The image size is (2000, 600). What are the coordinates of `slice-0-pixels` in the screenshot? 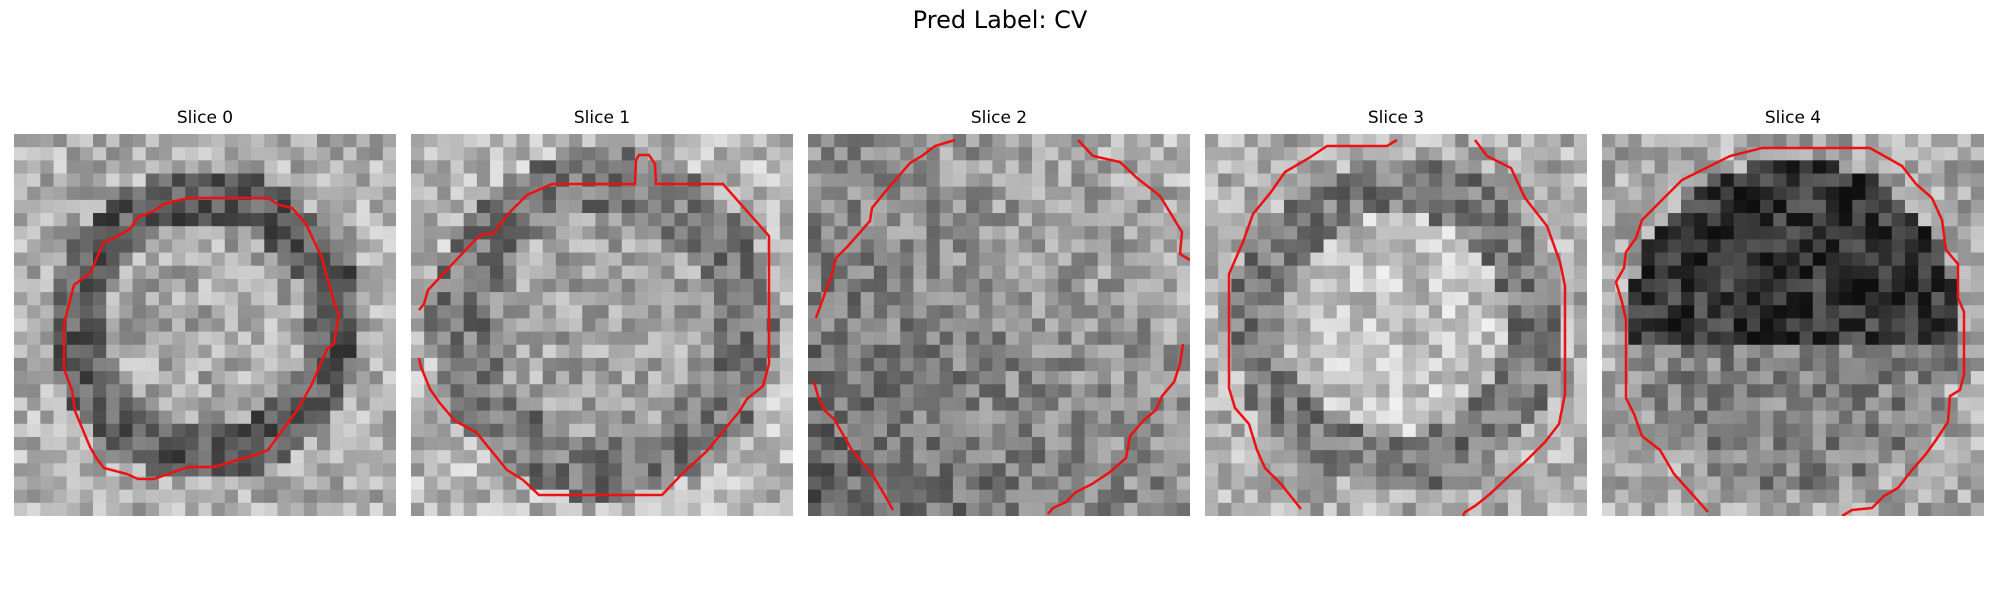 It's located at (205, 325).